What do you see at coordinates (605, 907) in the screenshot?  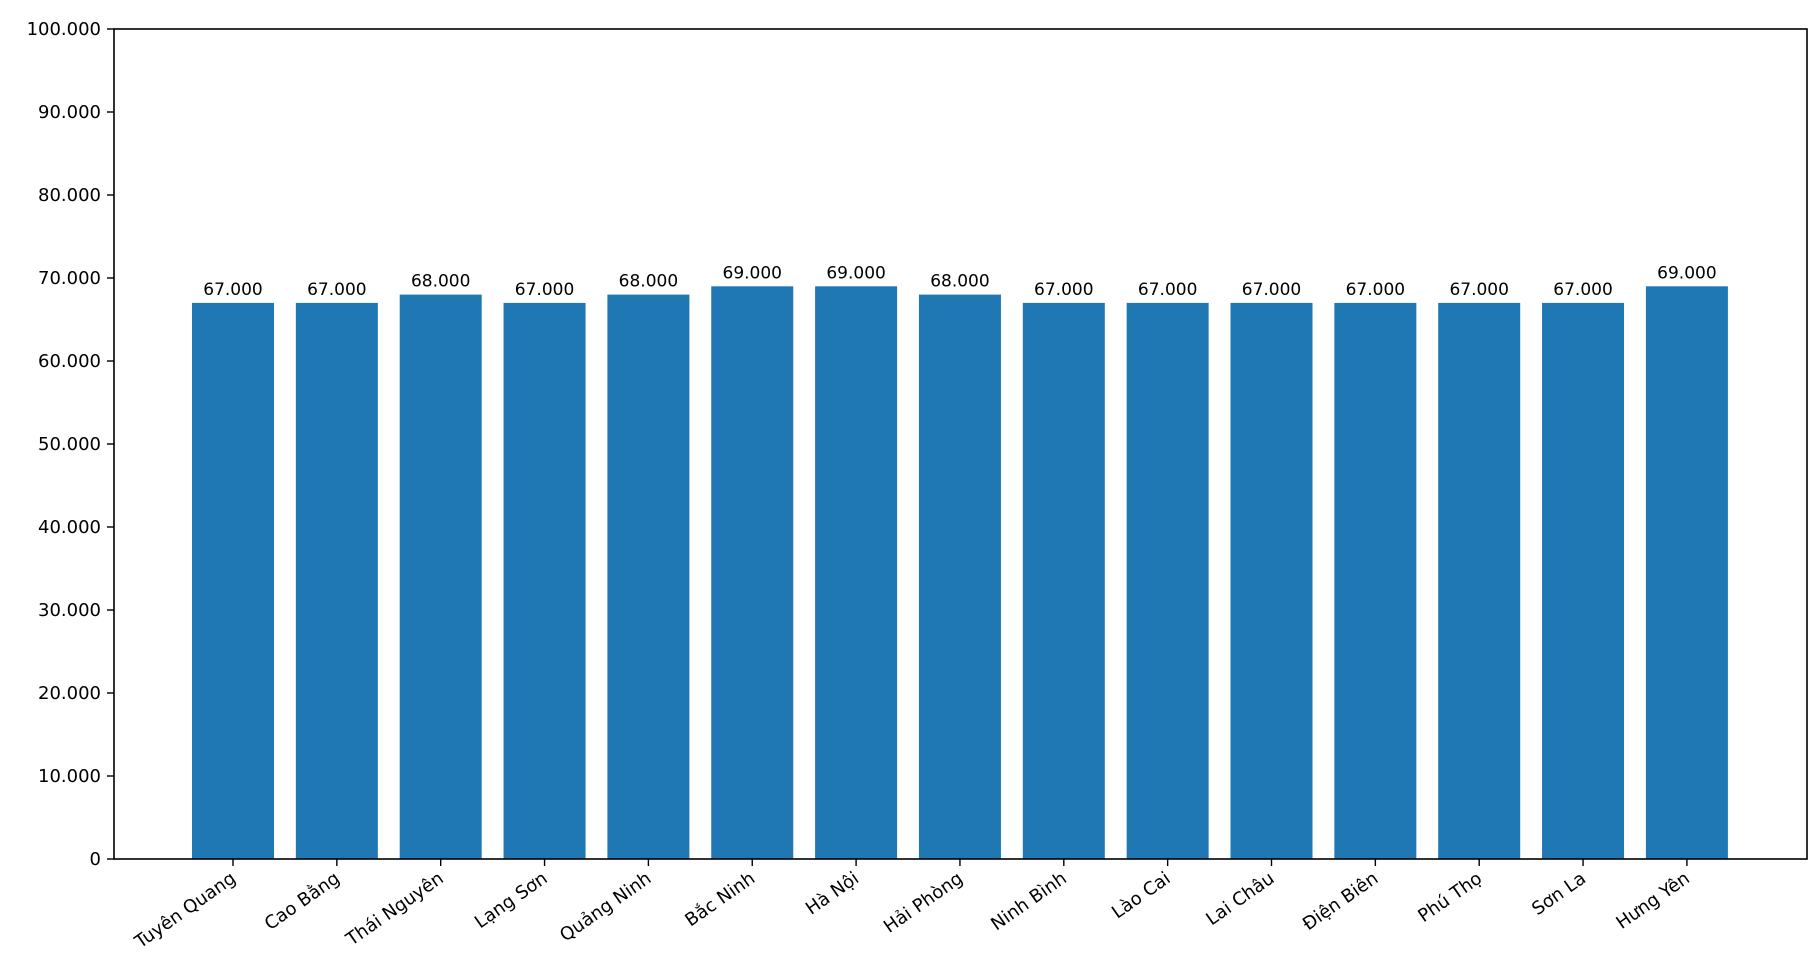 I see `x-tick-label: Quảng Ninh` at bounding box center [605, 907].